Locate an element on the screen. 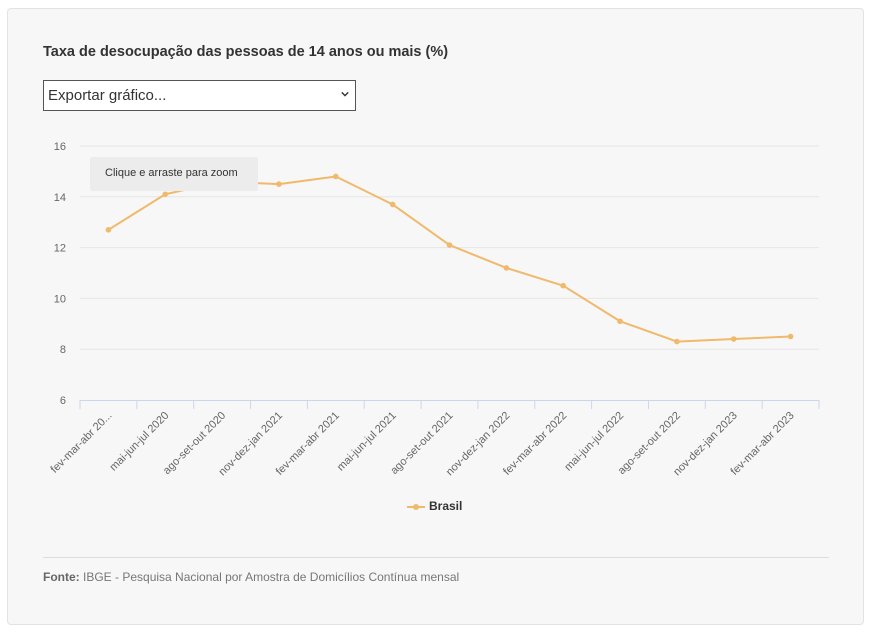 This screenshot has width=872, height=633. legend-label: Brasil is located at coordinates (446, 506).